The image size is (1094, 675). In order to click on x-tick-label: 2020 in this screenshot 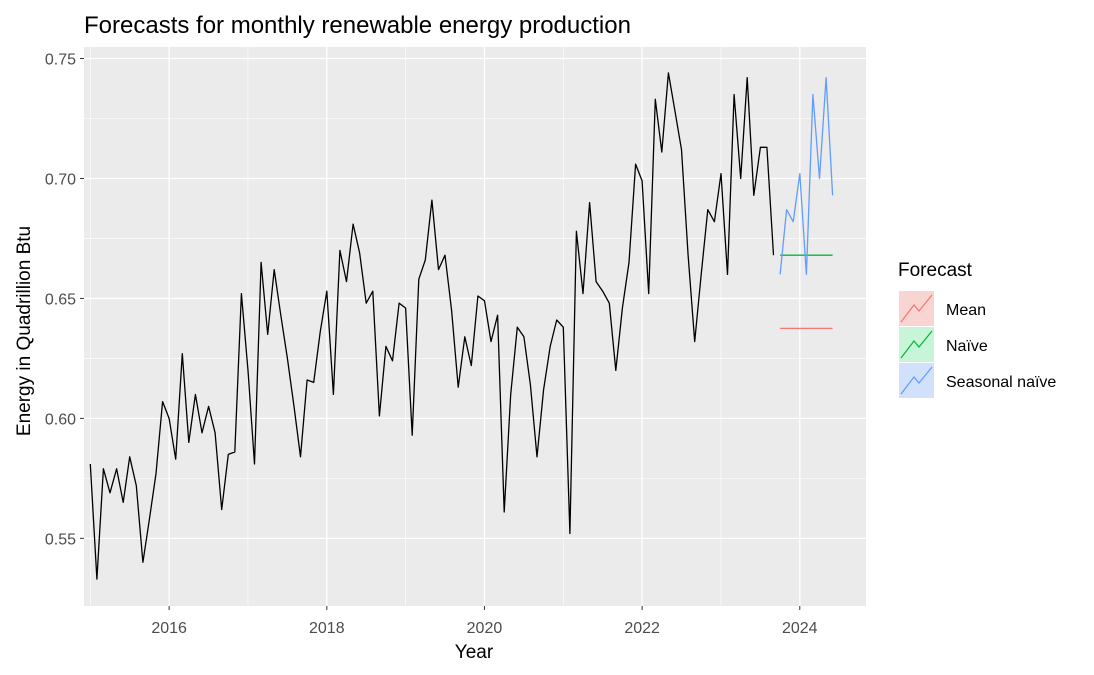, I will do `click(485, 628)`.